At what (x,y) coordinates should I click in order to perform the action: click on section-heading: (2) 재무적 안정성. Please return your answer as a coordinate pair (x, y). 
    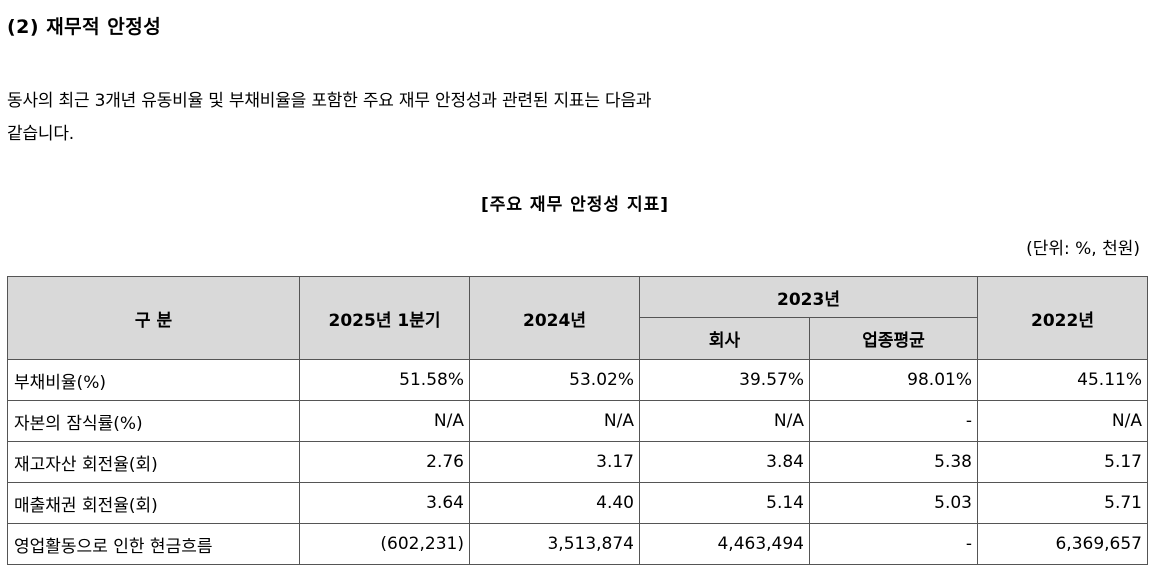
    Looking at the image, I should click on (84, 27).